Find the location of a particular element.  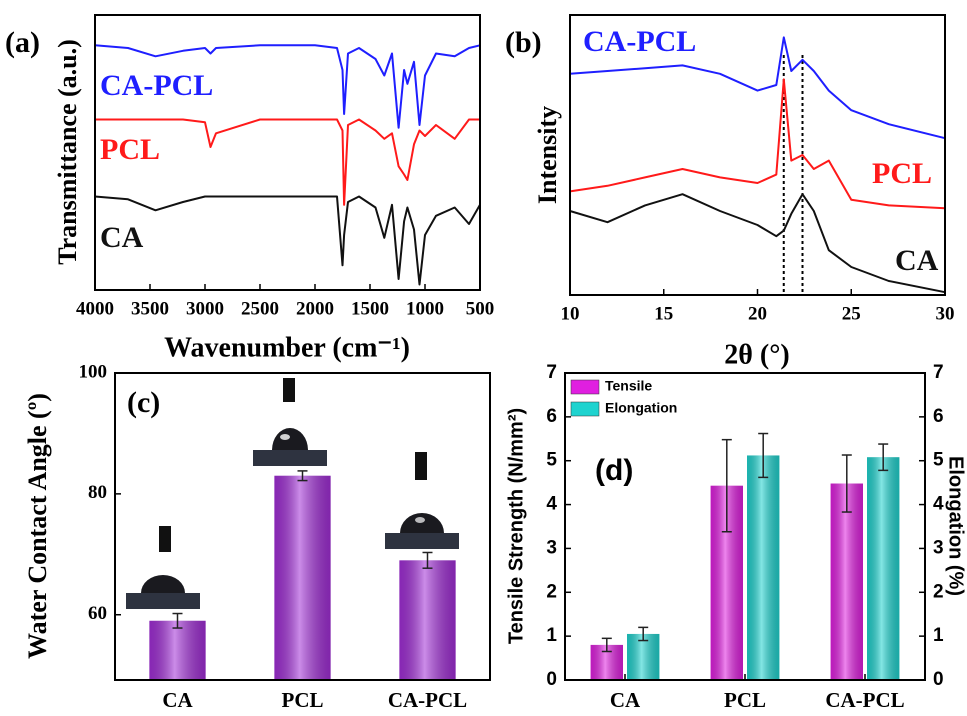

x-tick-label: 15 is located at coordinates (663, 313).